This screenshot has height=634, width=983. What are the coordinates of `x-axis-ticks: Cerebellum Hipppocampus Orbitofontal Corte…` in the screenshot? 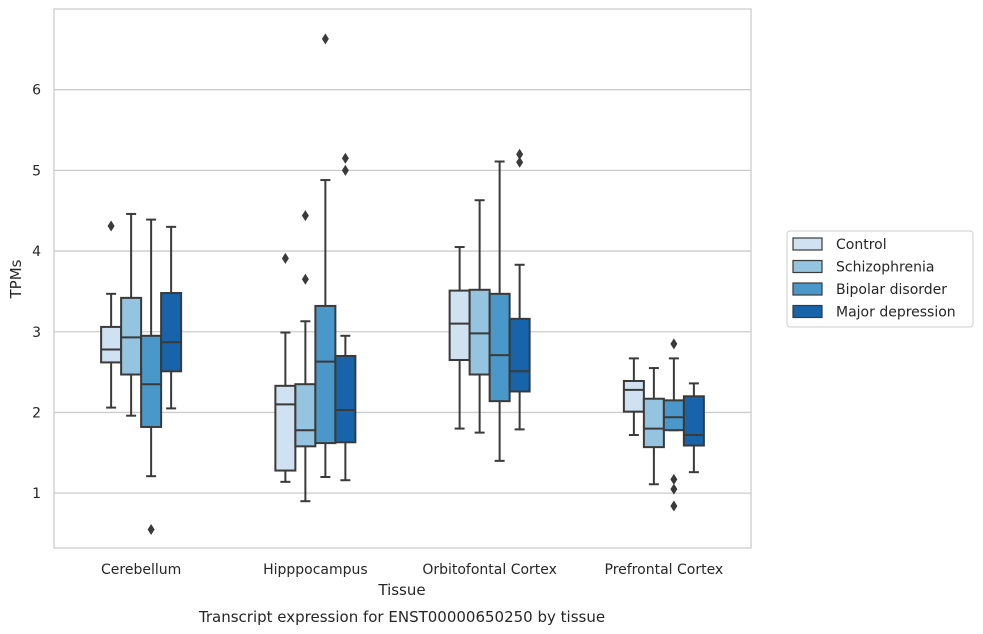 It's located at (412, 570).